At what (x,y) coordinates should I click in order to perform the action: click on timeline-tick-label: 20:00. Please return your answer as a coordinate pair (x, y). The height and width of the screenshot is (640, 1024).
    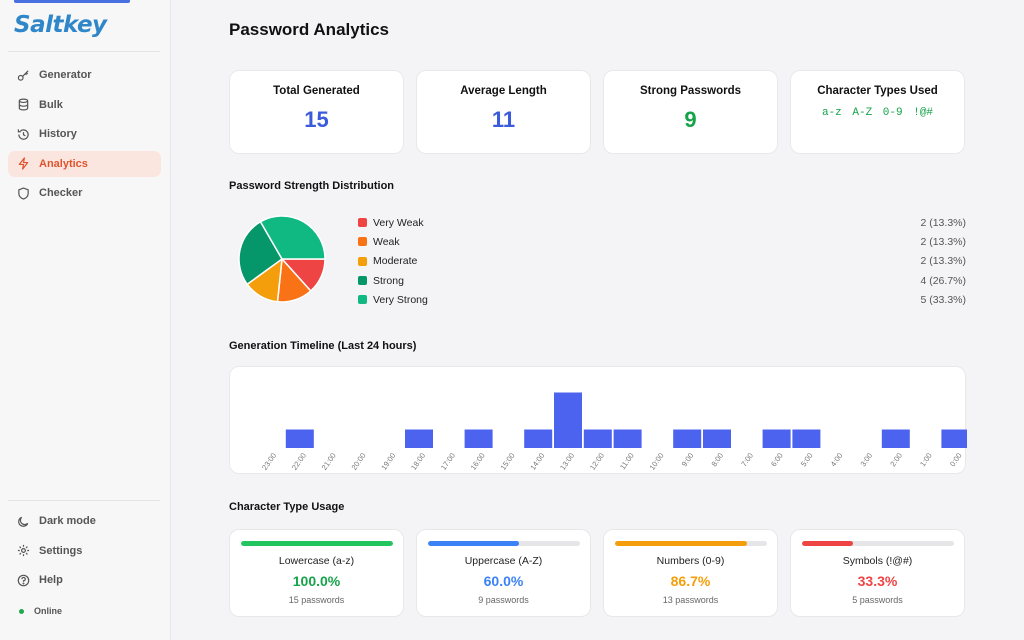
    Looking at the image, I should click on (358, 461).